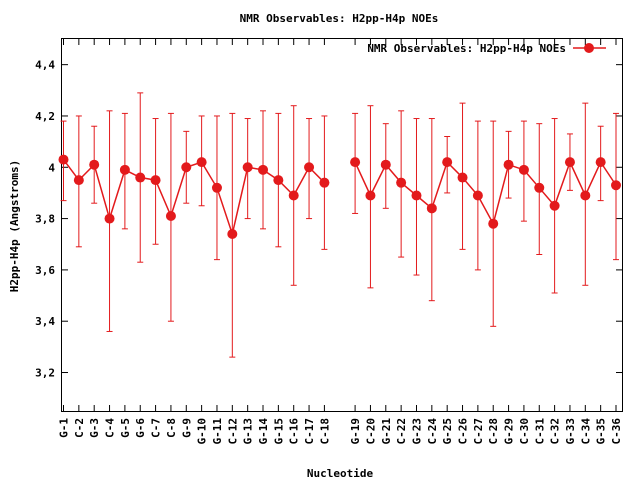 The width and height of the screenshot is (640, 480). I want to click on x-tick-label: C-7, so click(156, 428).